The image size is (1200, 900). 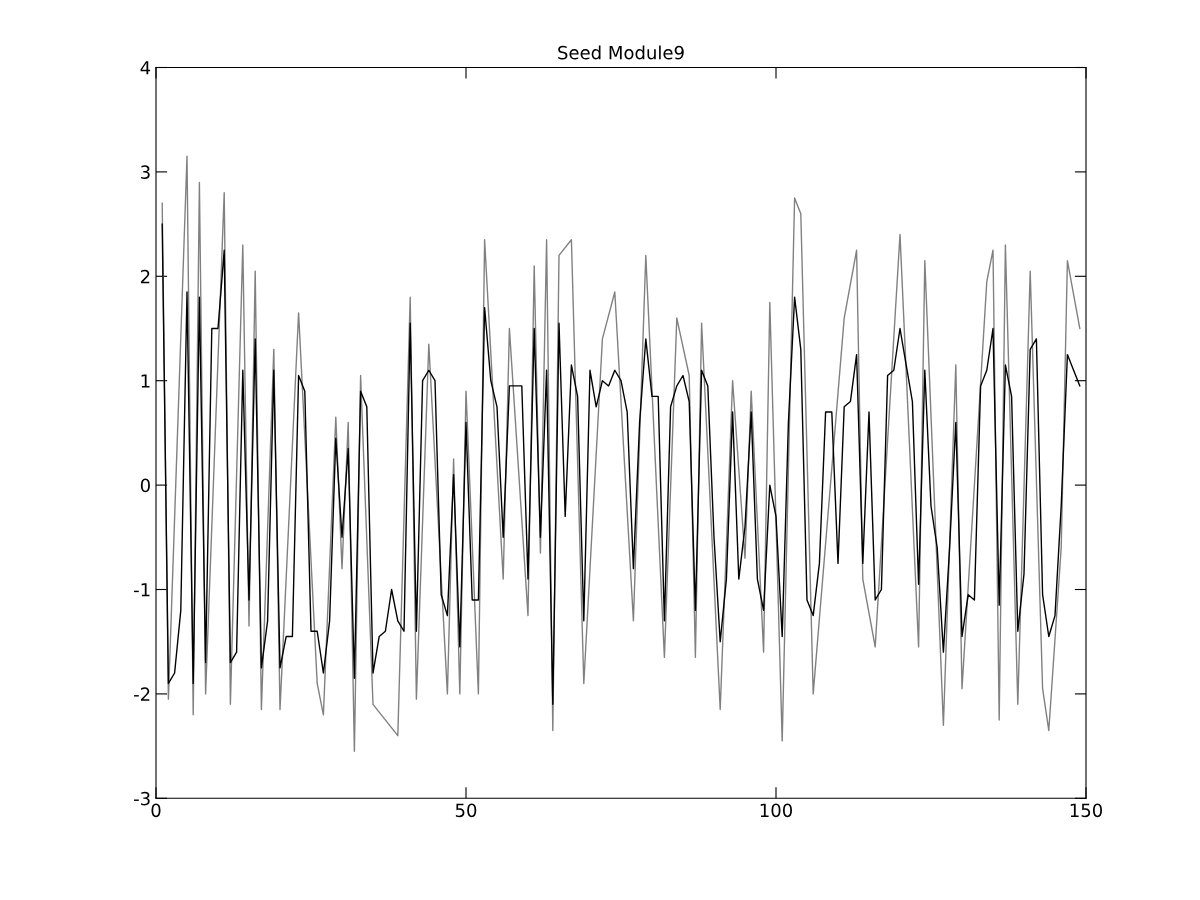 I want to click on y-tick-label: 1, so click(x=145, y=381).